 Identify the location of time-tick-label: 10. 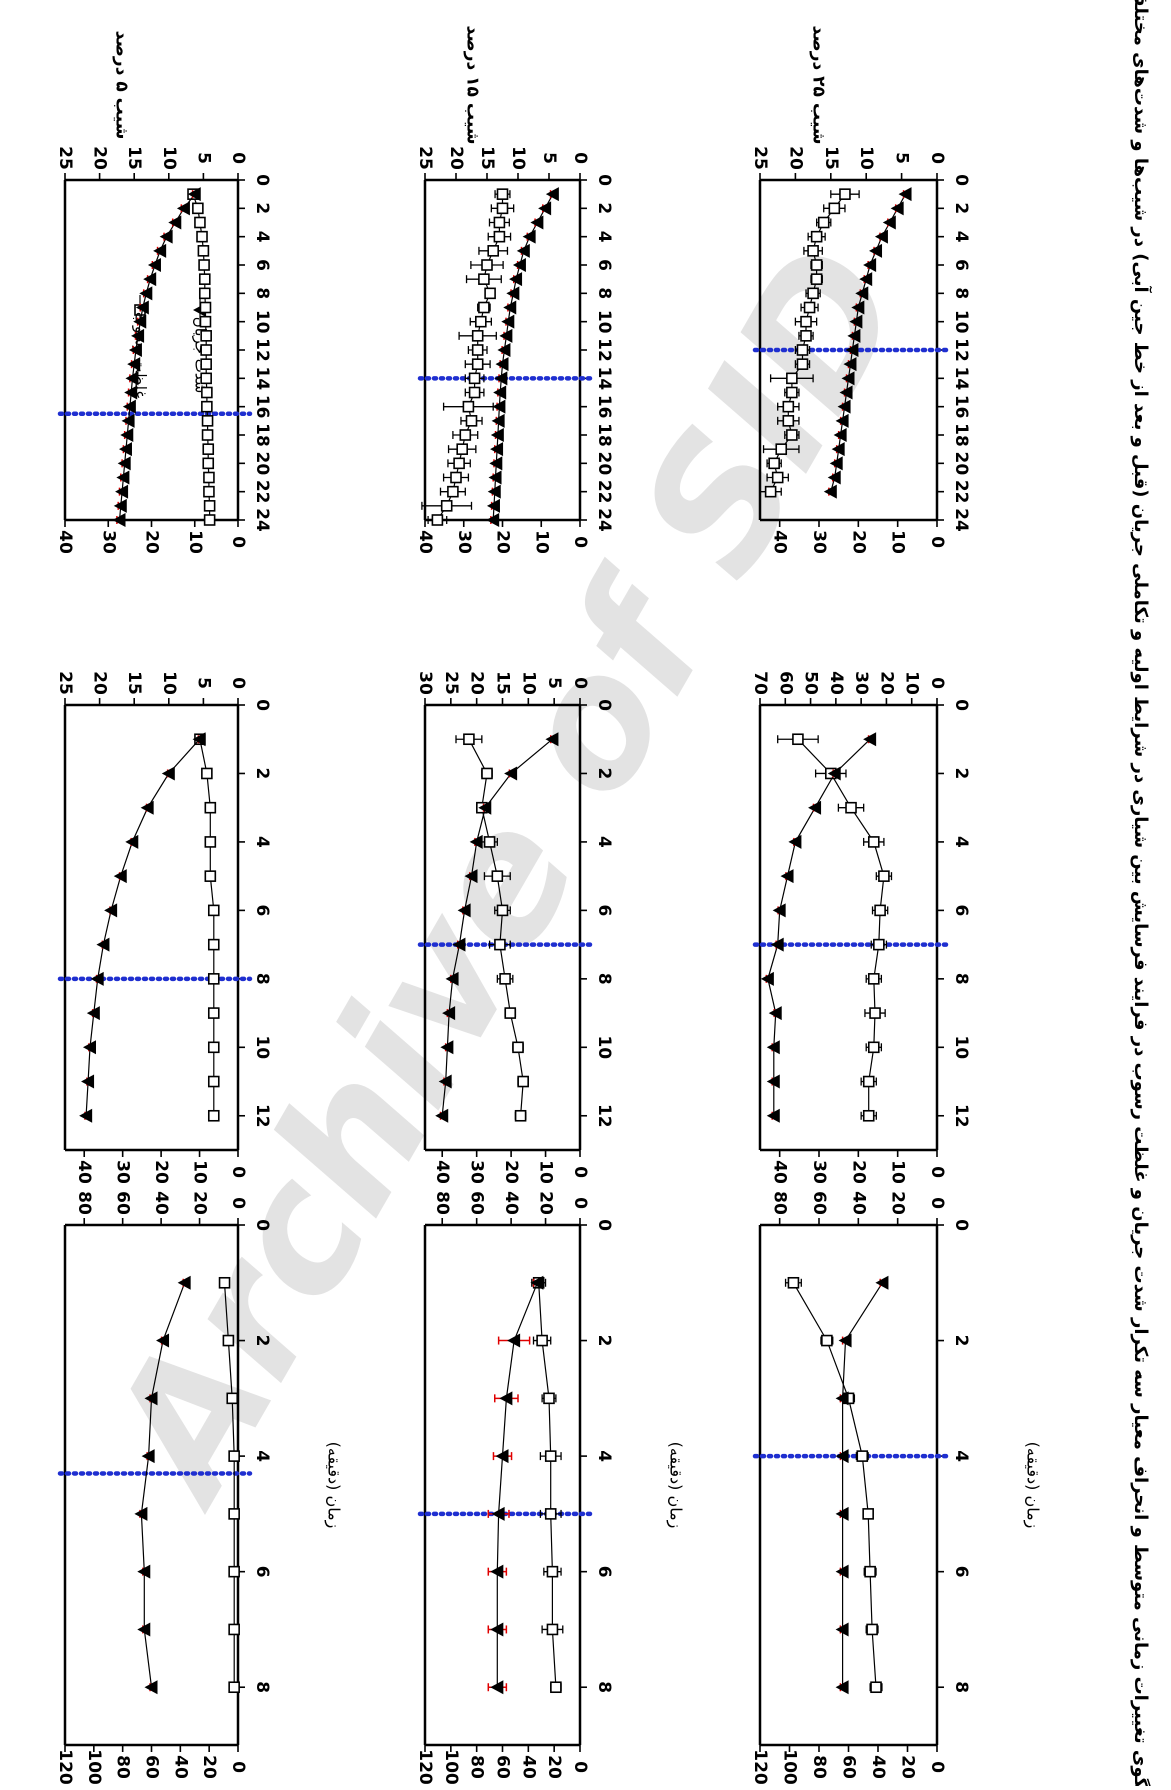
(961, 1047).